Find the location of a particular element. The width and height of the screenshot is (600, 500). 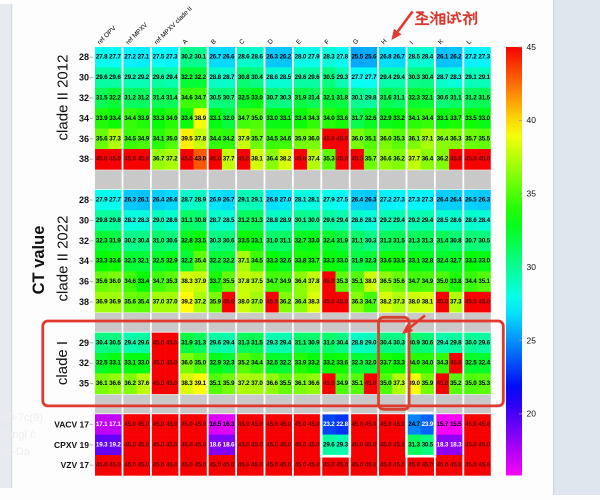

svg-text: 34.0 is located at coordinates (428, 363).